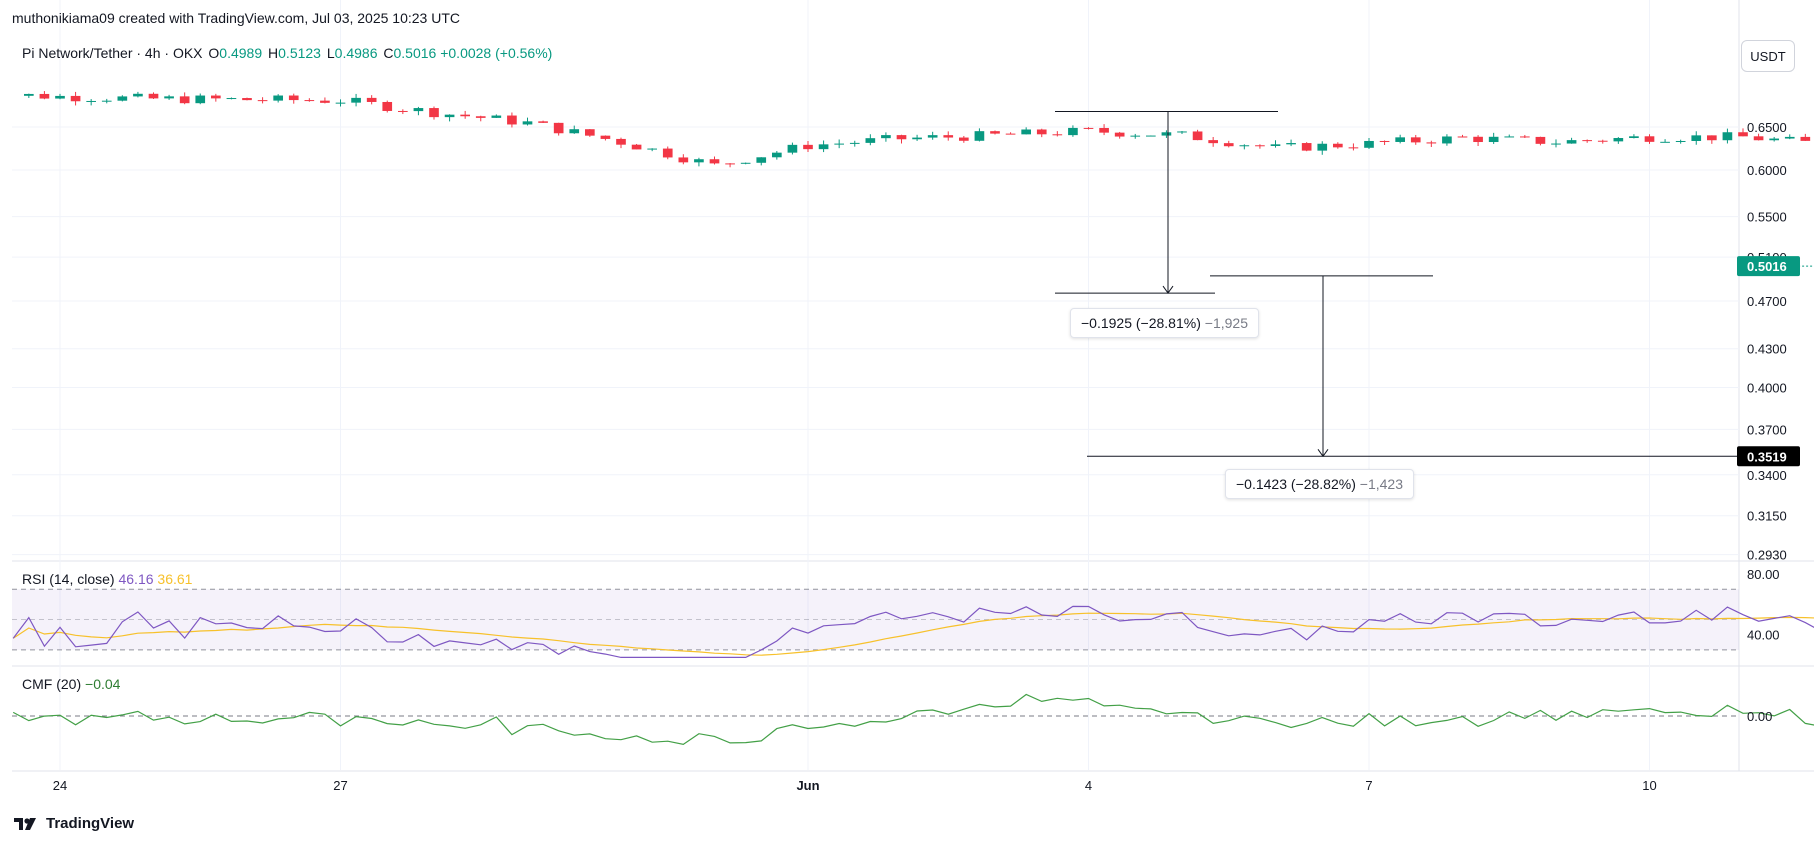  I want to click on last-price-tag-bg, so click(1768, 266).